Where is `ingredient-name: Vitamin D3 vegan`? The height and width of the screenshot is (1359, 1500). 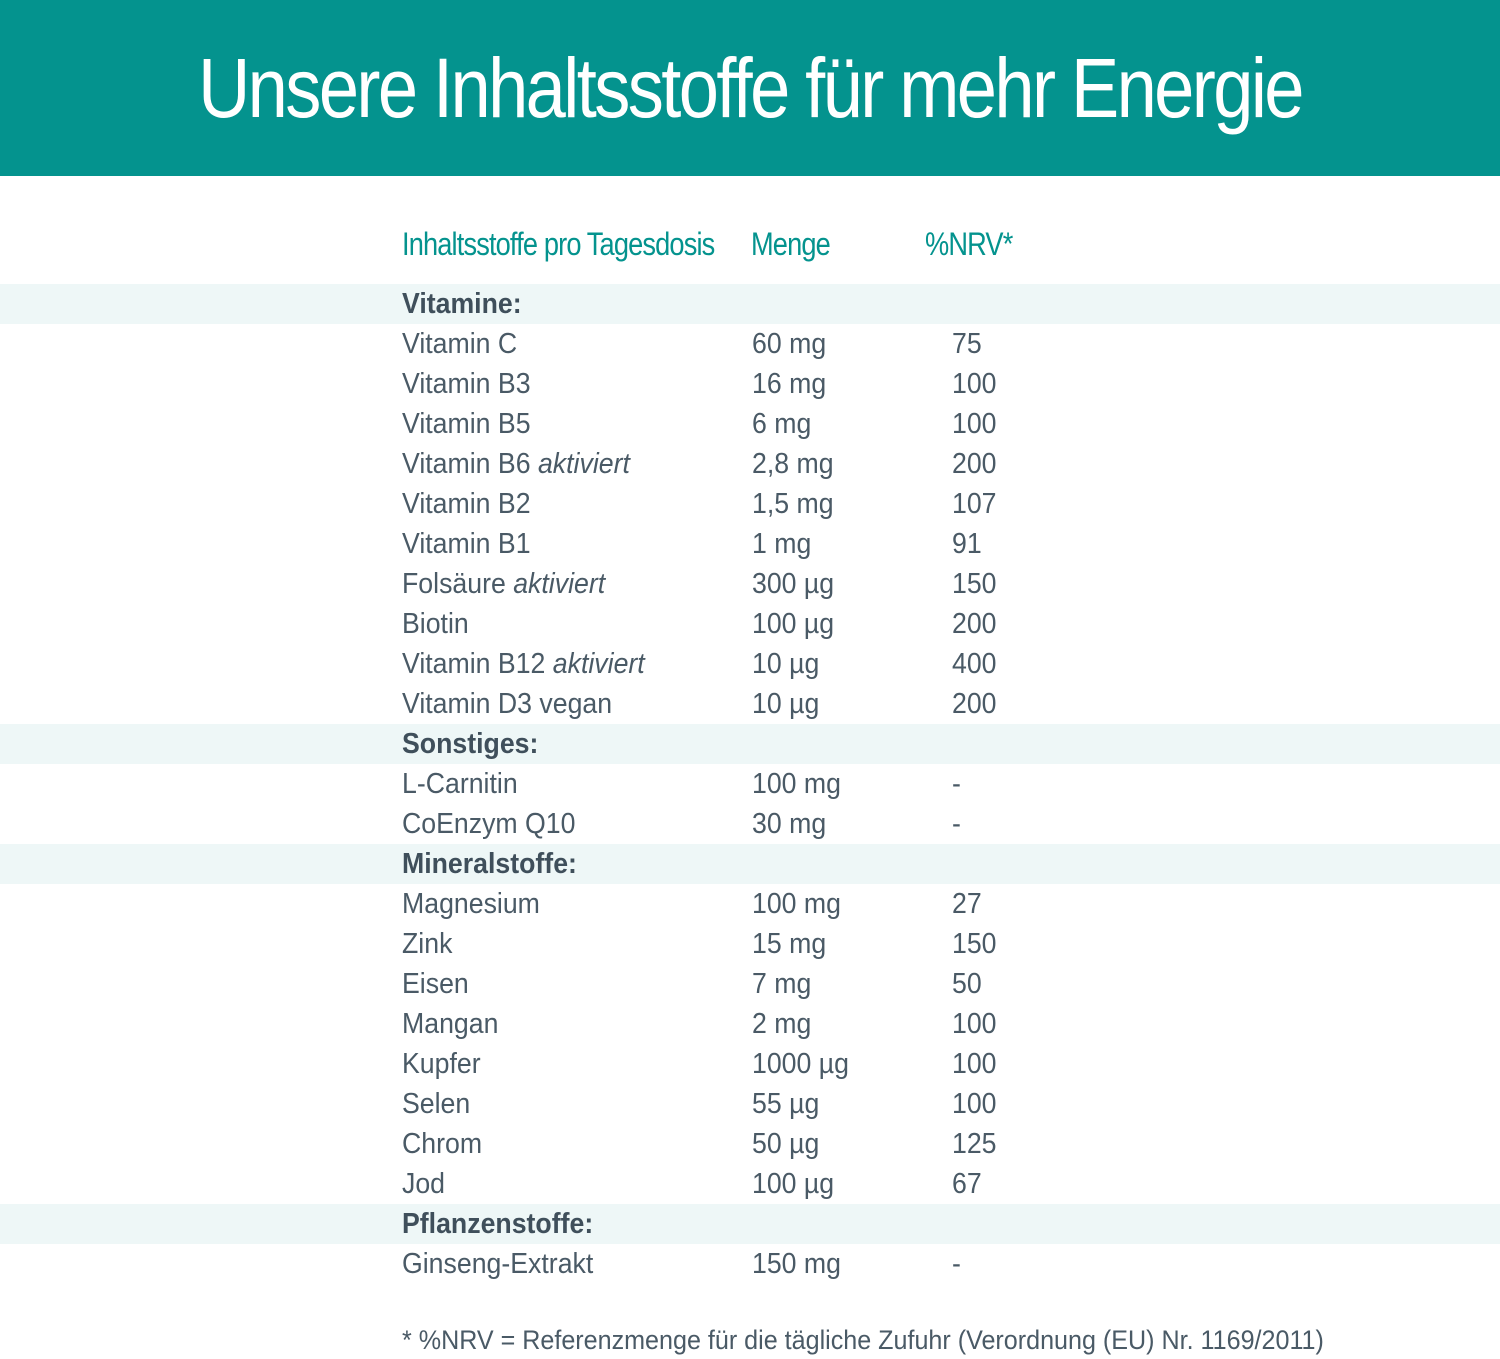
ingredient-name: Vitamin D3 vegan is located at coordinates (507, 704).